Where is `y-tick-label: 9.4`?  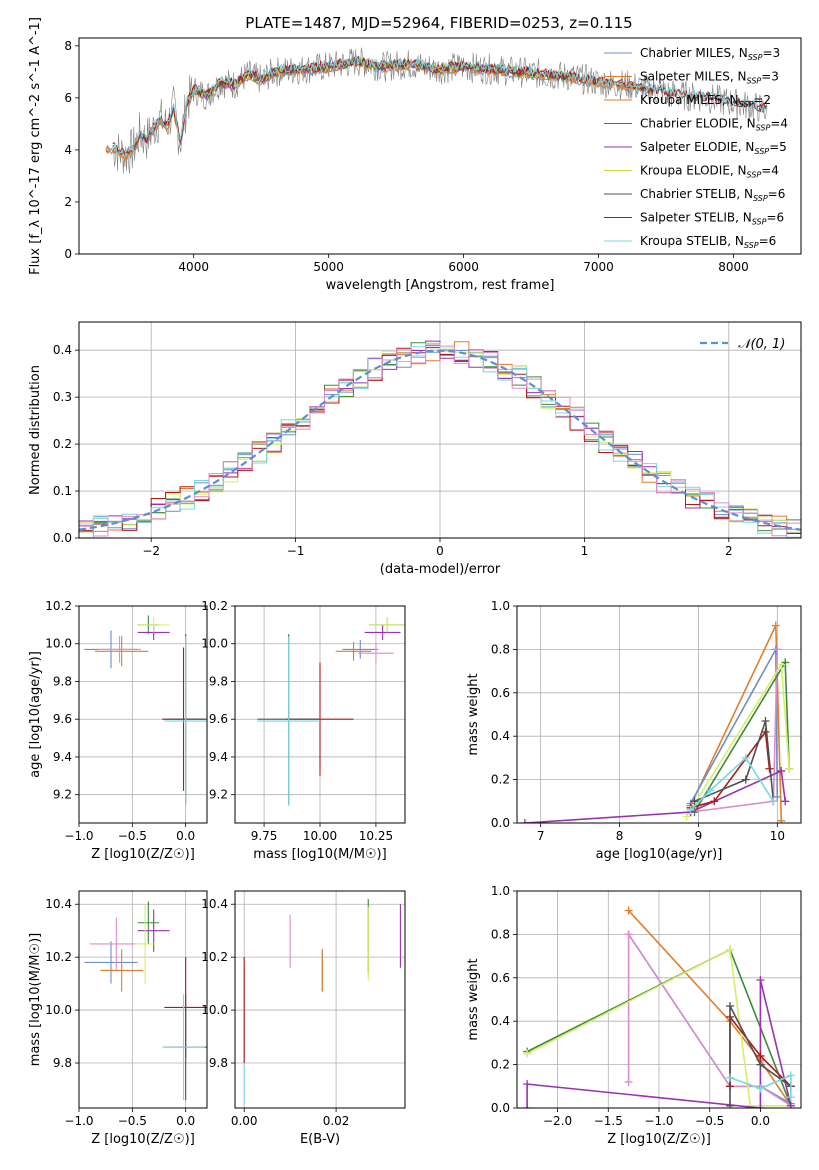
y-tick-label: 9.4 is located at coordinates (218, 757).